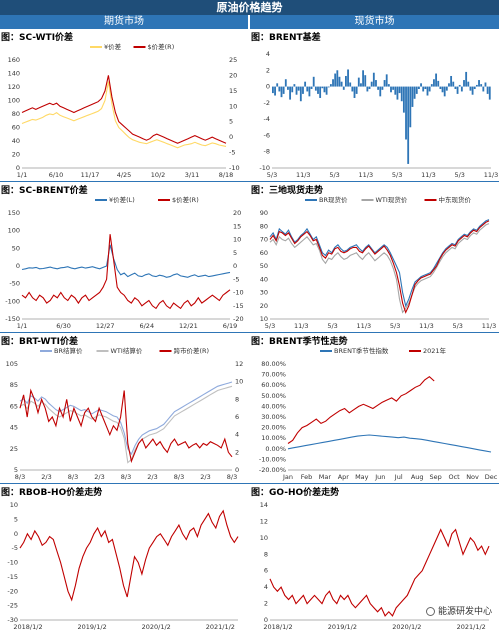 The height and width of the screenshot is (632, 499). Describe the element at coordinates (44, 191) in the screenshot. I see `chart-title: 图：SC-BRENT价差` at that location.